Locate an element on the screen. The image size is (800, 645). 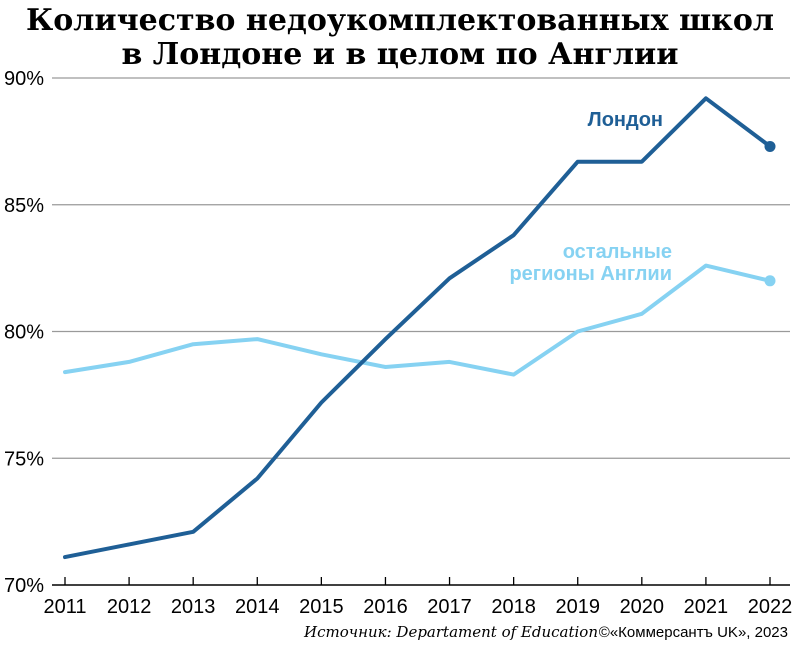
series-label-line: регионы Англии is located at coordinates (590, 274).